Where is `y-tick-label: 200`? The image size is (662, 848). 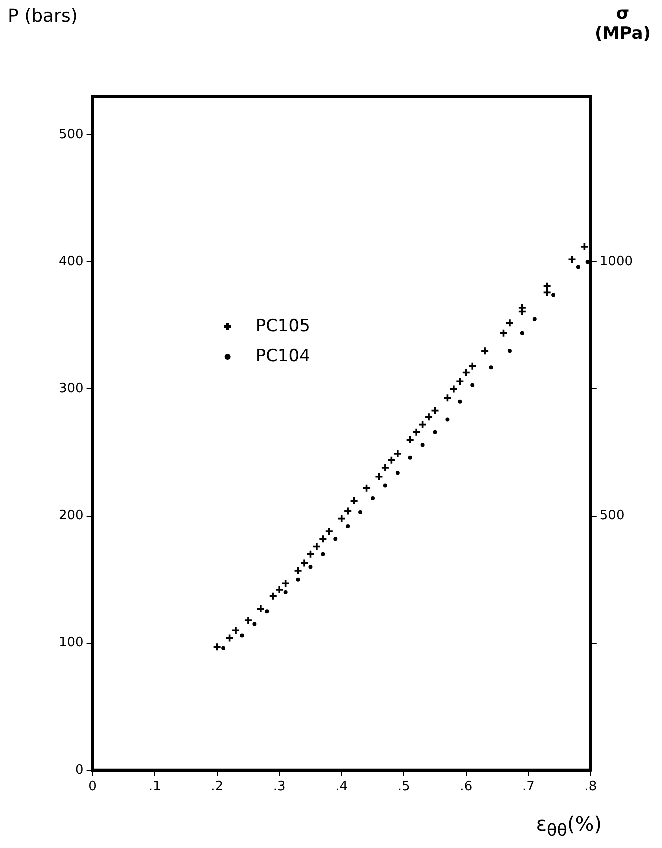 y-tick-label: 200 is located at coordinates (71, 516).